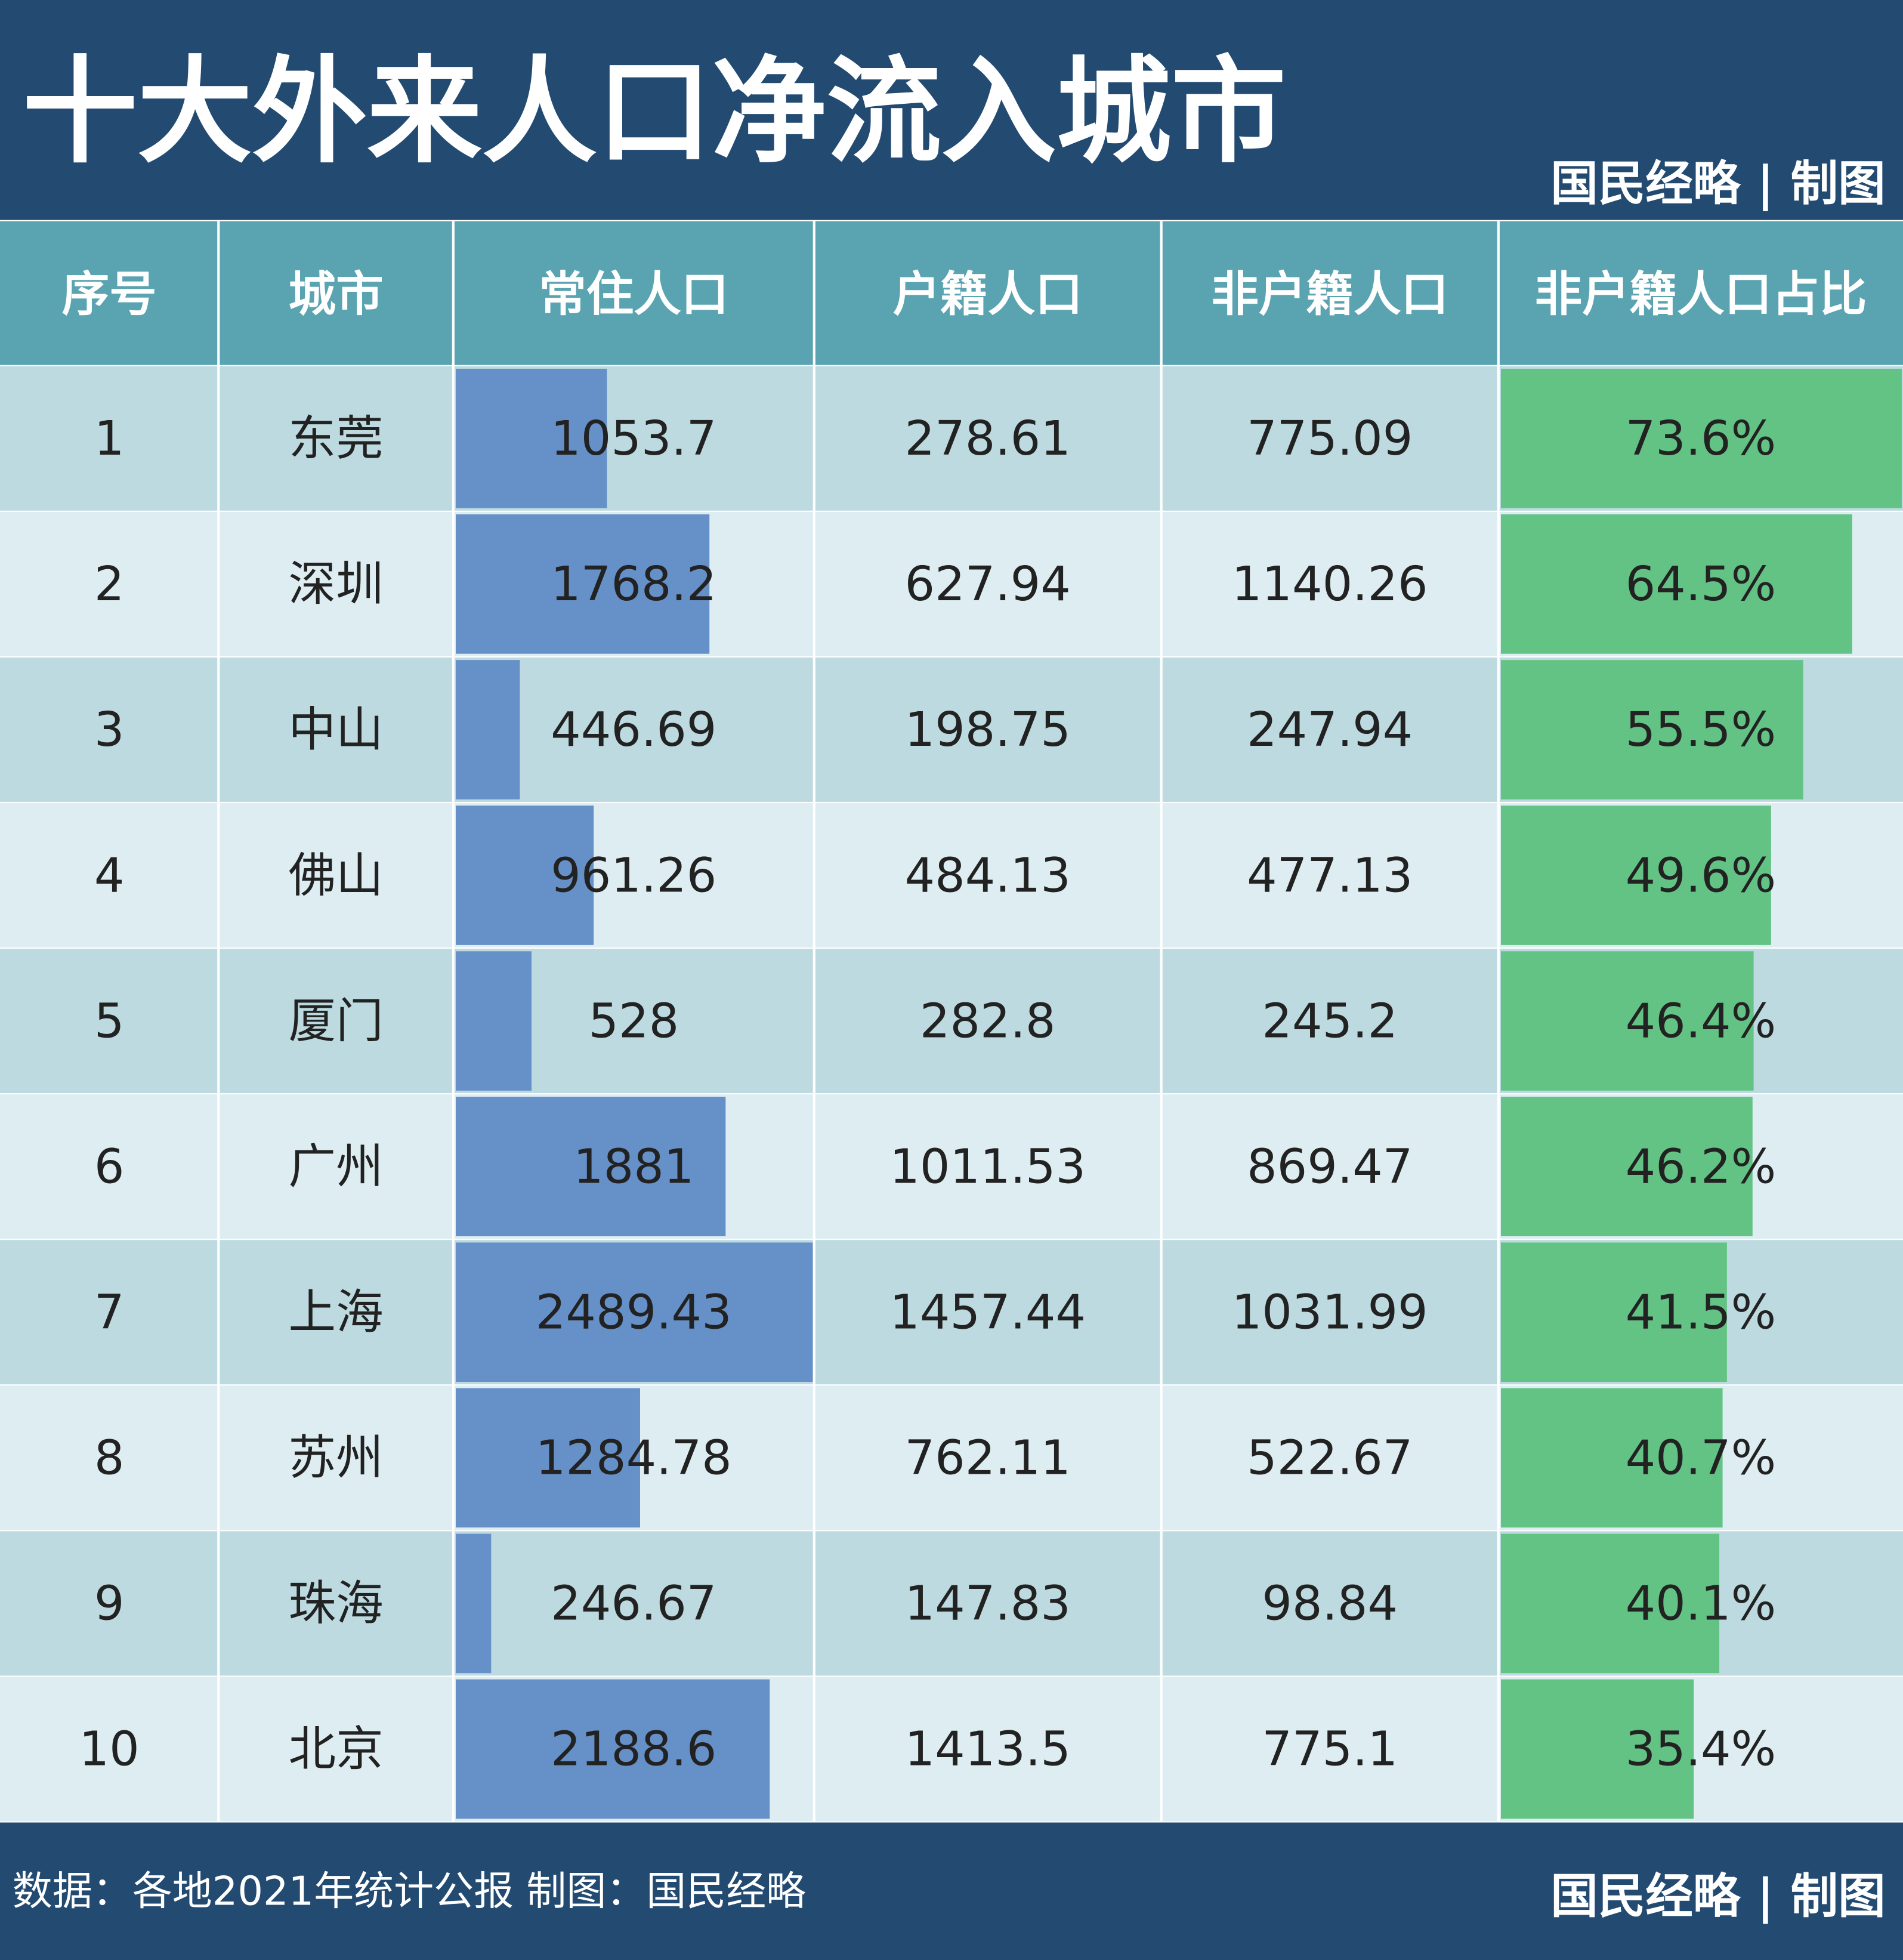 This screenshot has width=1903, height=1960. Describe the element at coordinates (988, 1749) in the screenshot. I see `cell: 1413.5` at that location.